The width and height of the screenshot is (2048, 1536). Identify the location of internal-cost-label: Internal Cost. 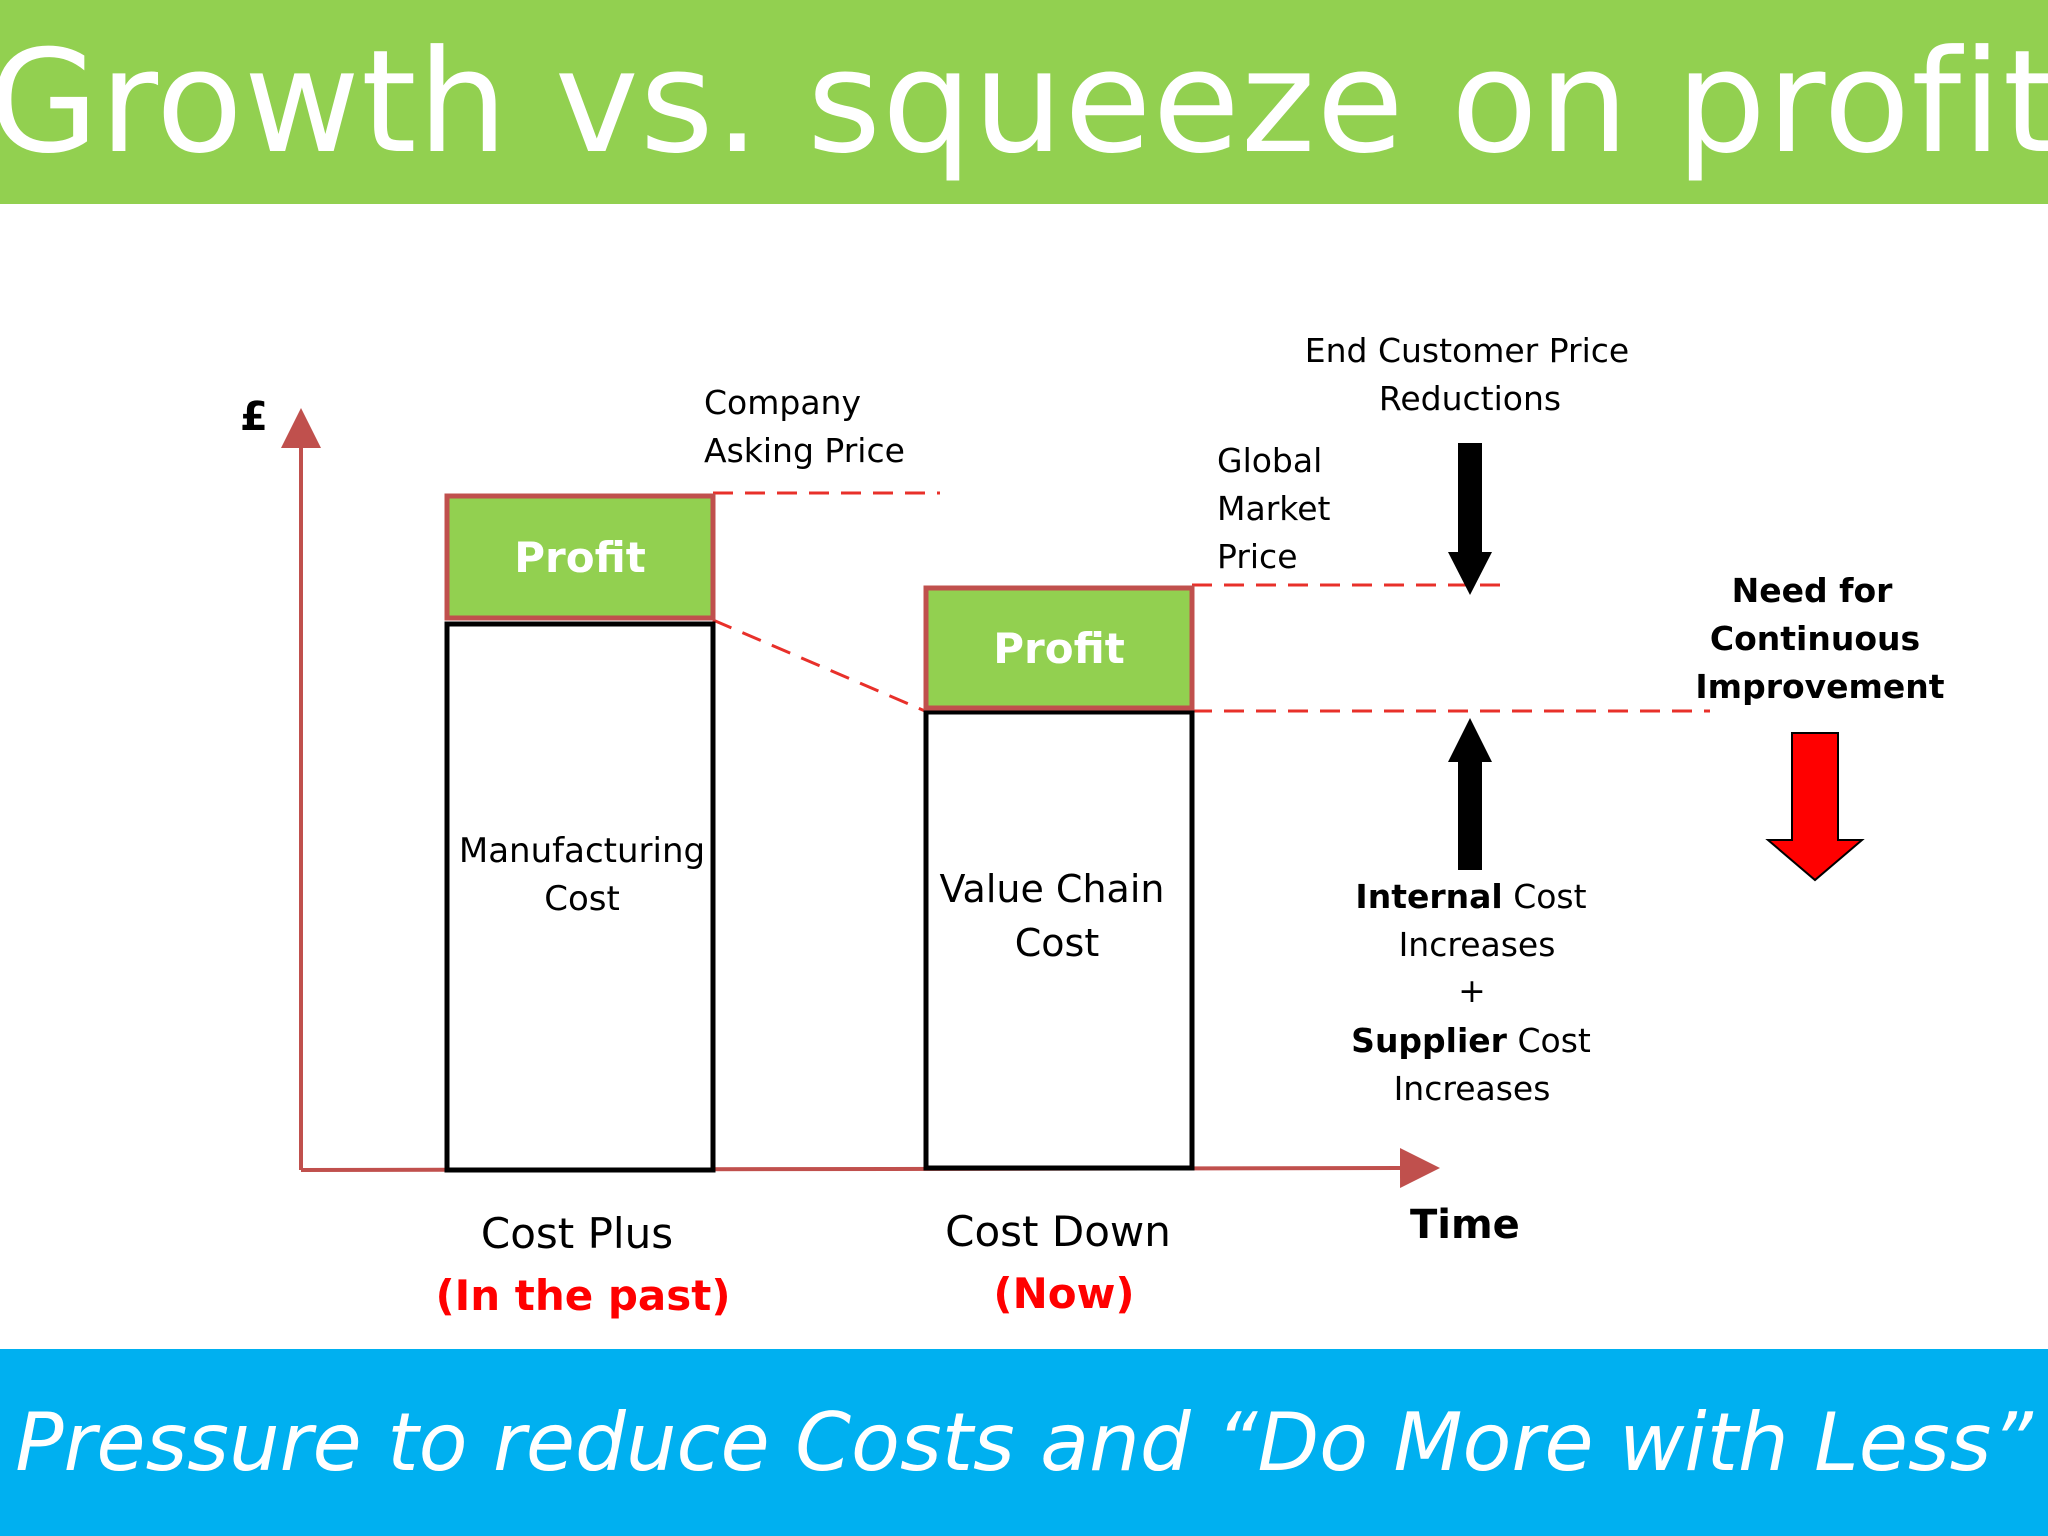
(1470, 896).